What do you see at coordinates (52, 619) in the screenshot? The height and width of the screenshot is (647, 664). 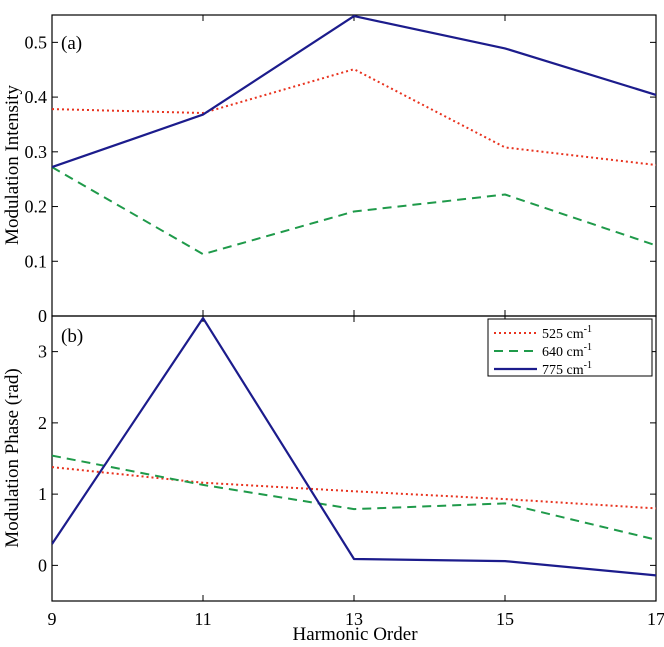 I see `x-tick-label: 9` at bounding box center [52, 619].